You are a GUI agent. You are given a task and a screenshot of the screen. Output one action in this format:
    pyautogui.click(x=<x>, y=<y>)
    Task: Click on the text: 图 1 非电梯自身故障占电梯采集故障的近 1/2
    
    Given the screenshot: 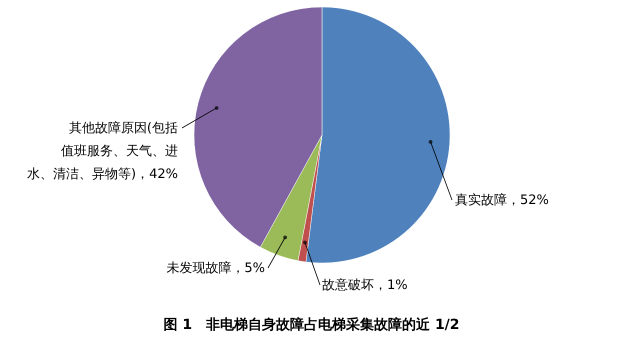 What is the action you would take?
    pyautogui.click(x=311, y=324)
    